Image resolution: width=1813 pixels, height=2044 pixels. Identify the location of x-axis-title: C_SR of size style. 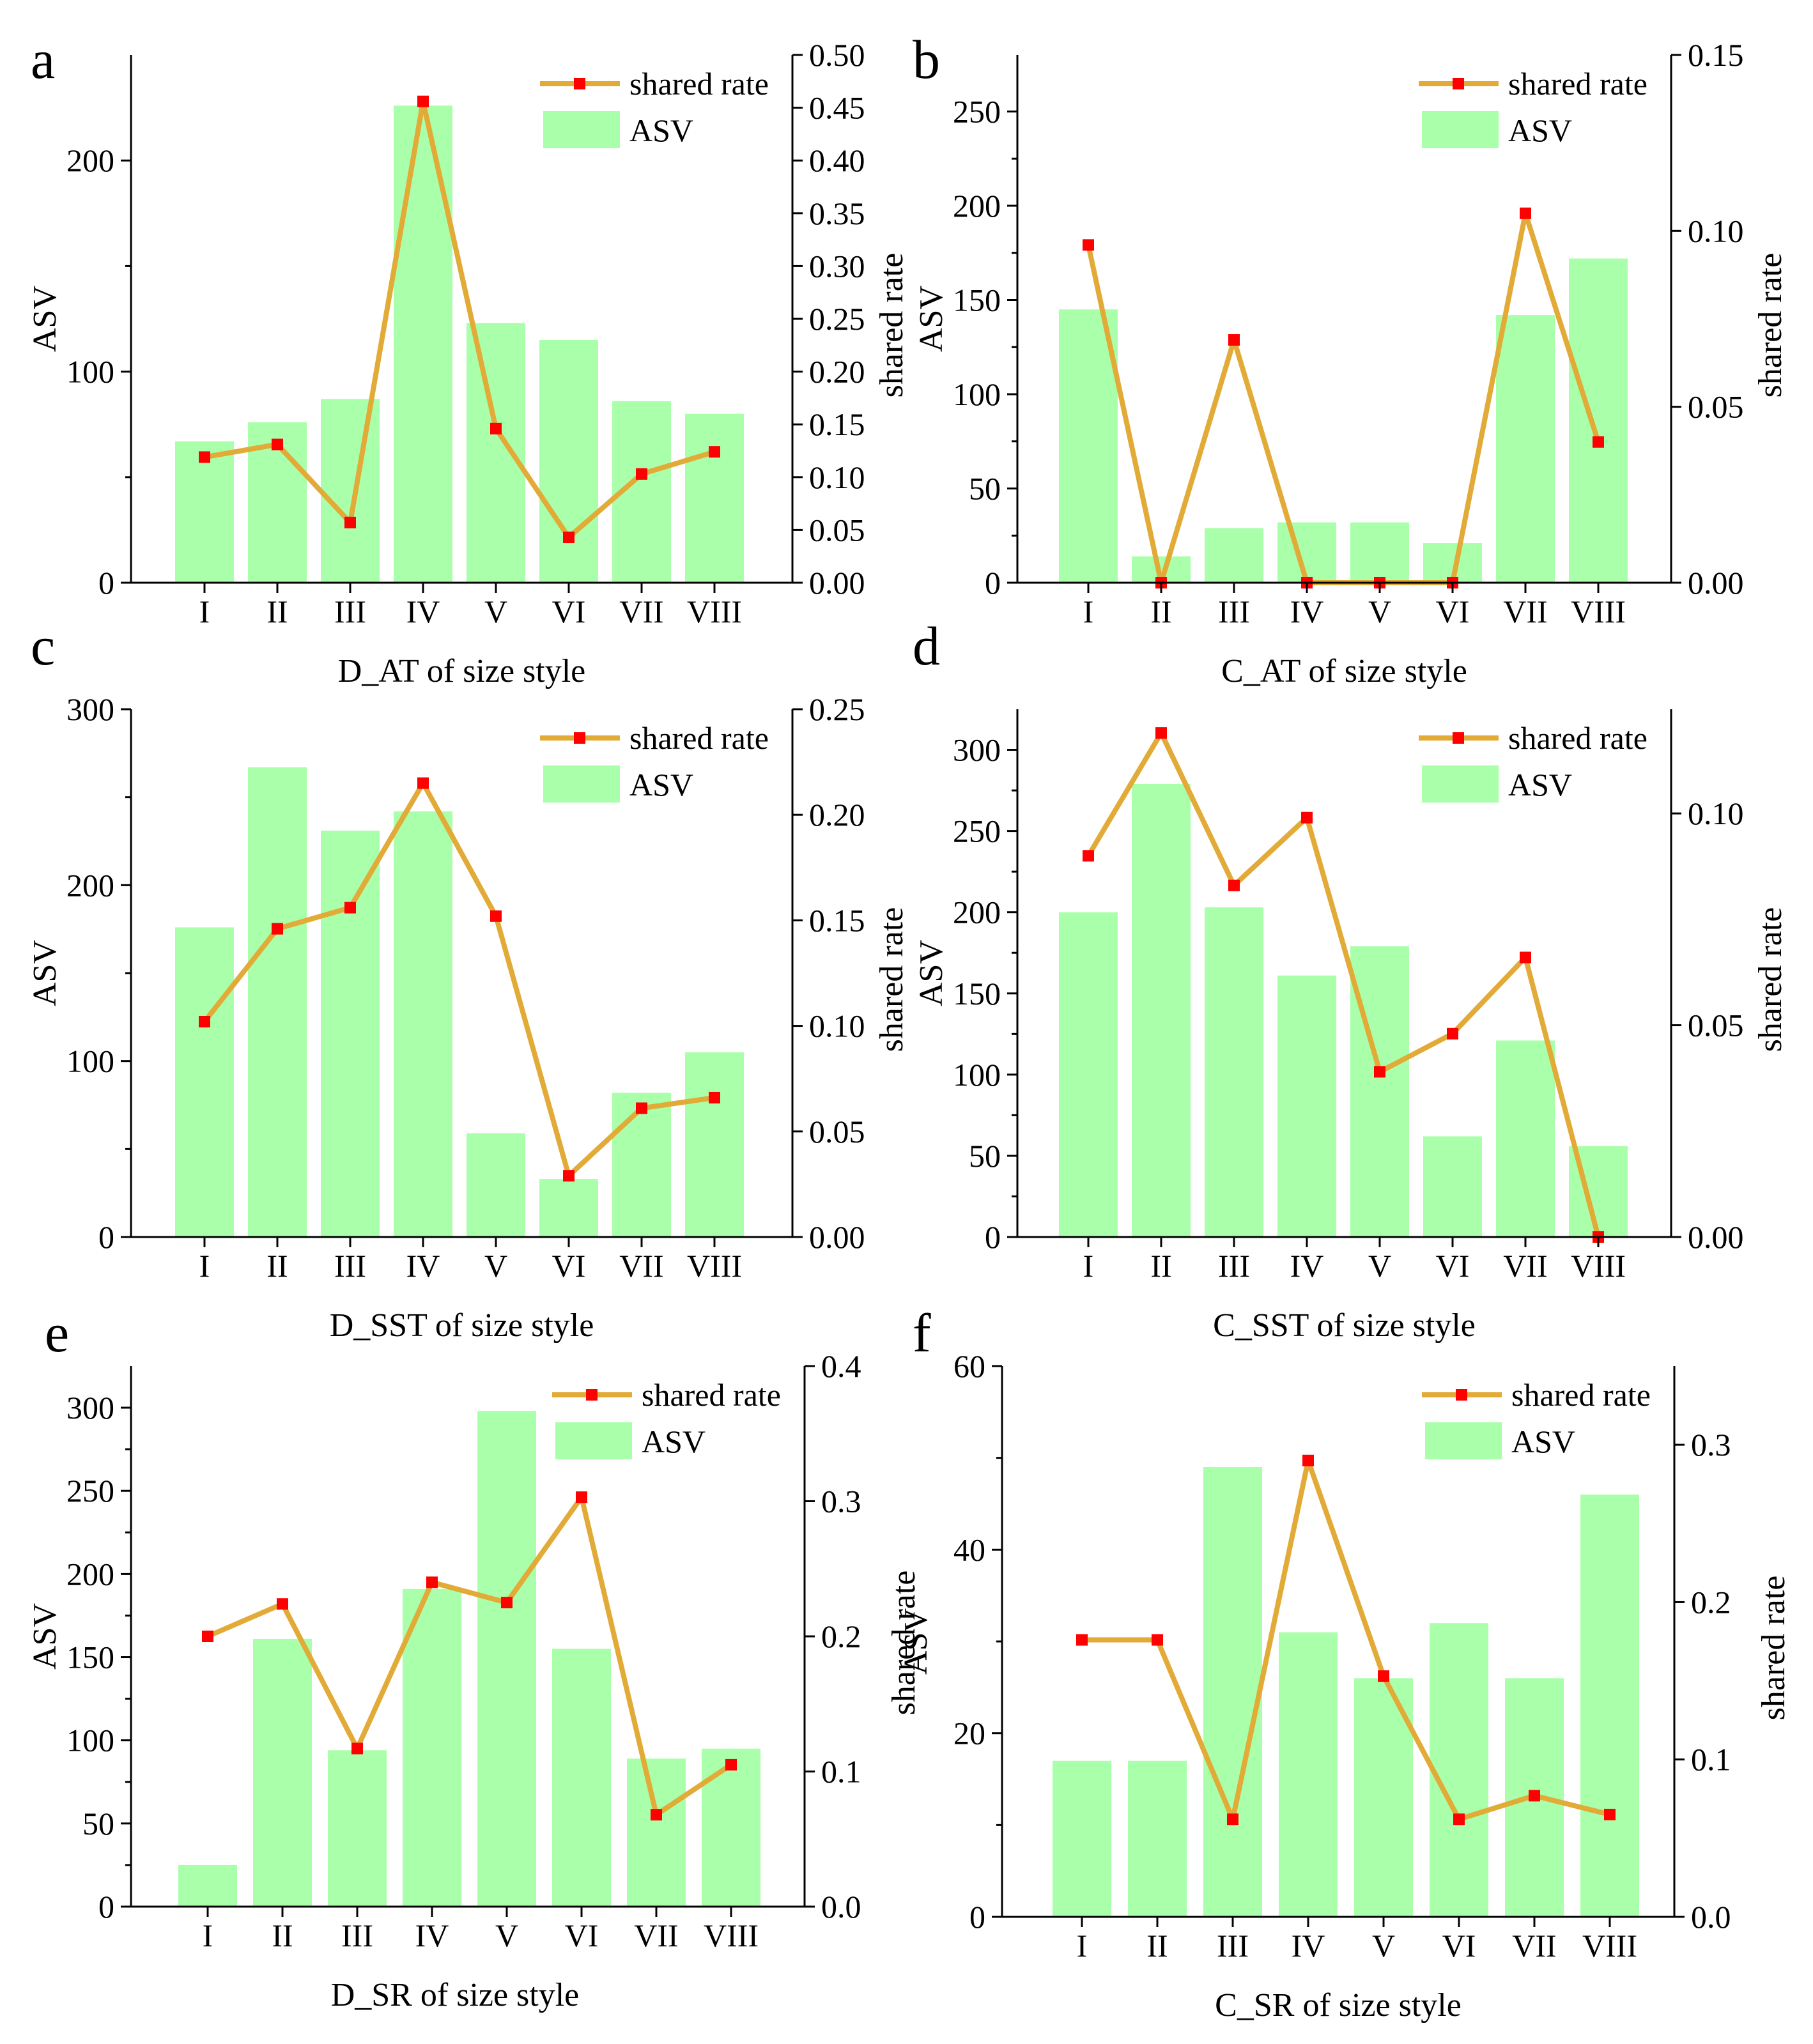
(1338, 2005).